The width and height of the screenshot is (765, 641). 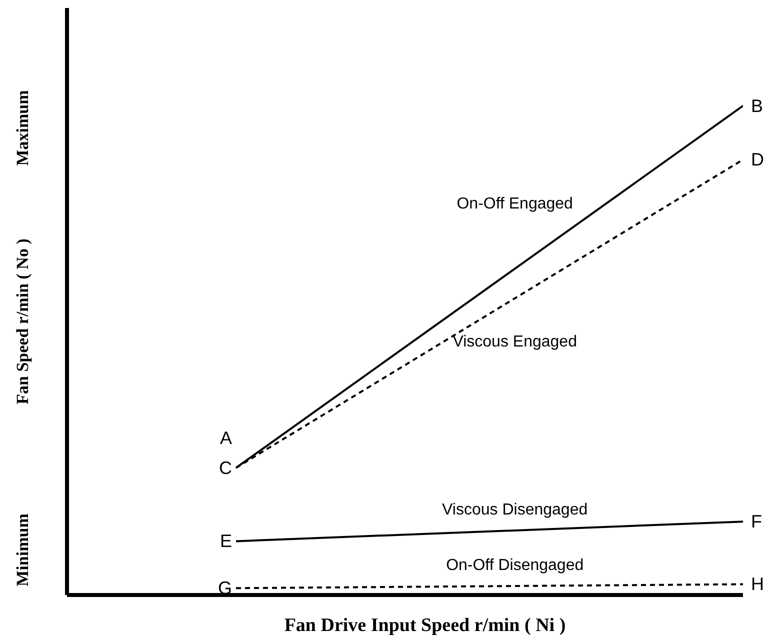 What do you see at coordinates (22, 550) in the screenshot?
I see `text: Minimum` at bounding box center [22, 550].